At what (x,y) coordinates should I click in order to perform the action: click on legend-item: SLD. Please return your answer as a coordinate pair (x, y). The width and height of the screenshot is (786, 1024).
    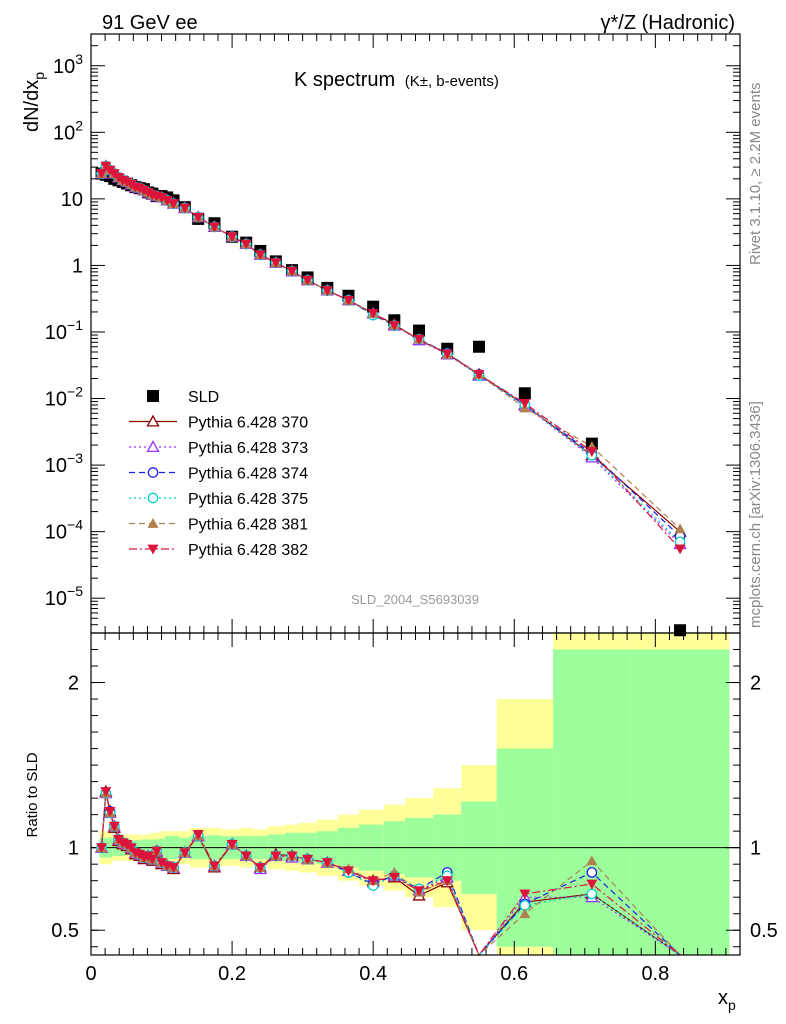
    Looking at the image, I should click on (183, 397).